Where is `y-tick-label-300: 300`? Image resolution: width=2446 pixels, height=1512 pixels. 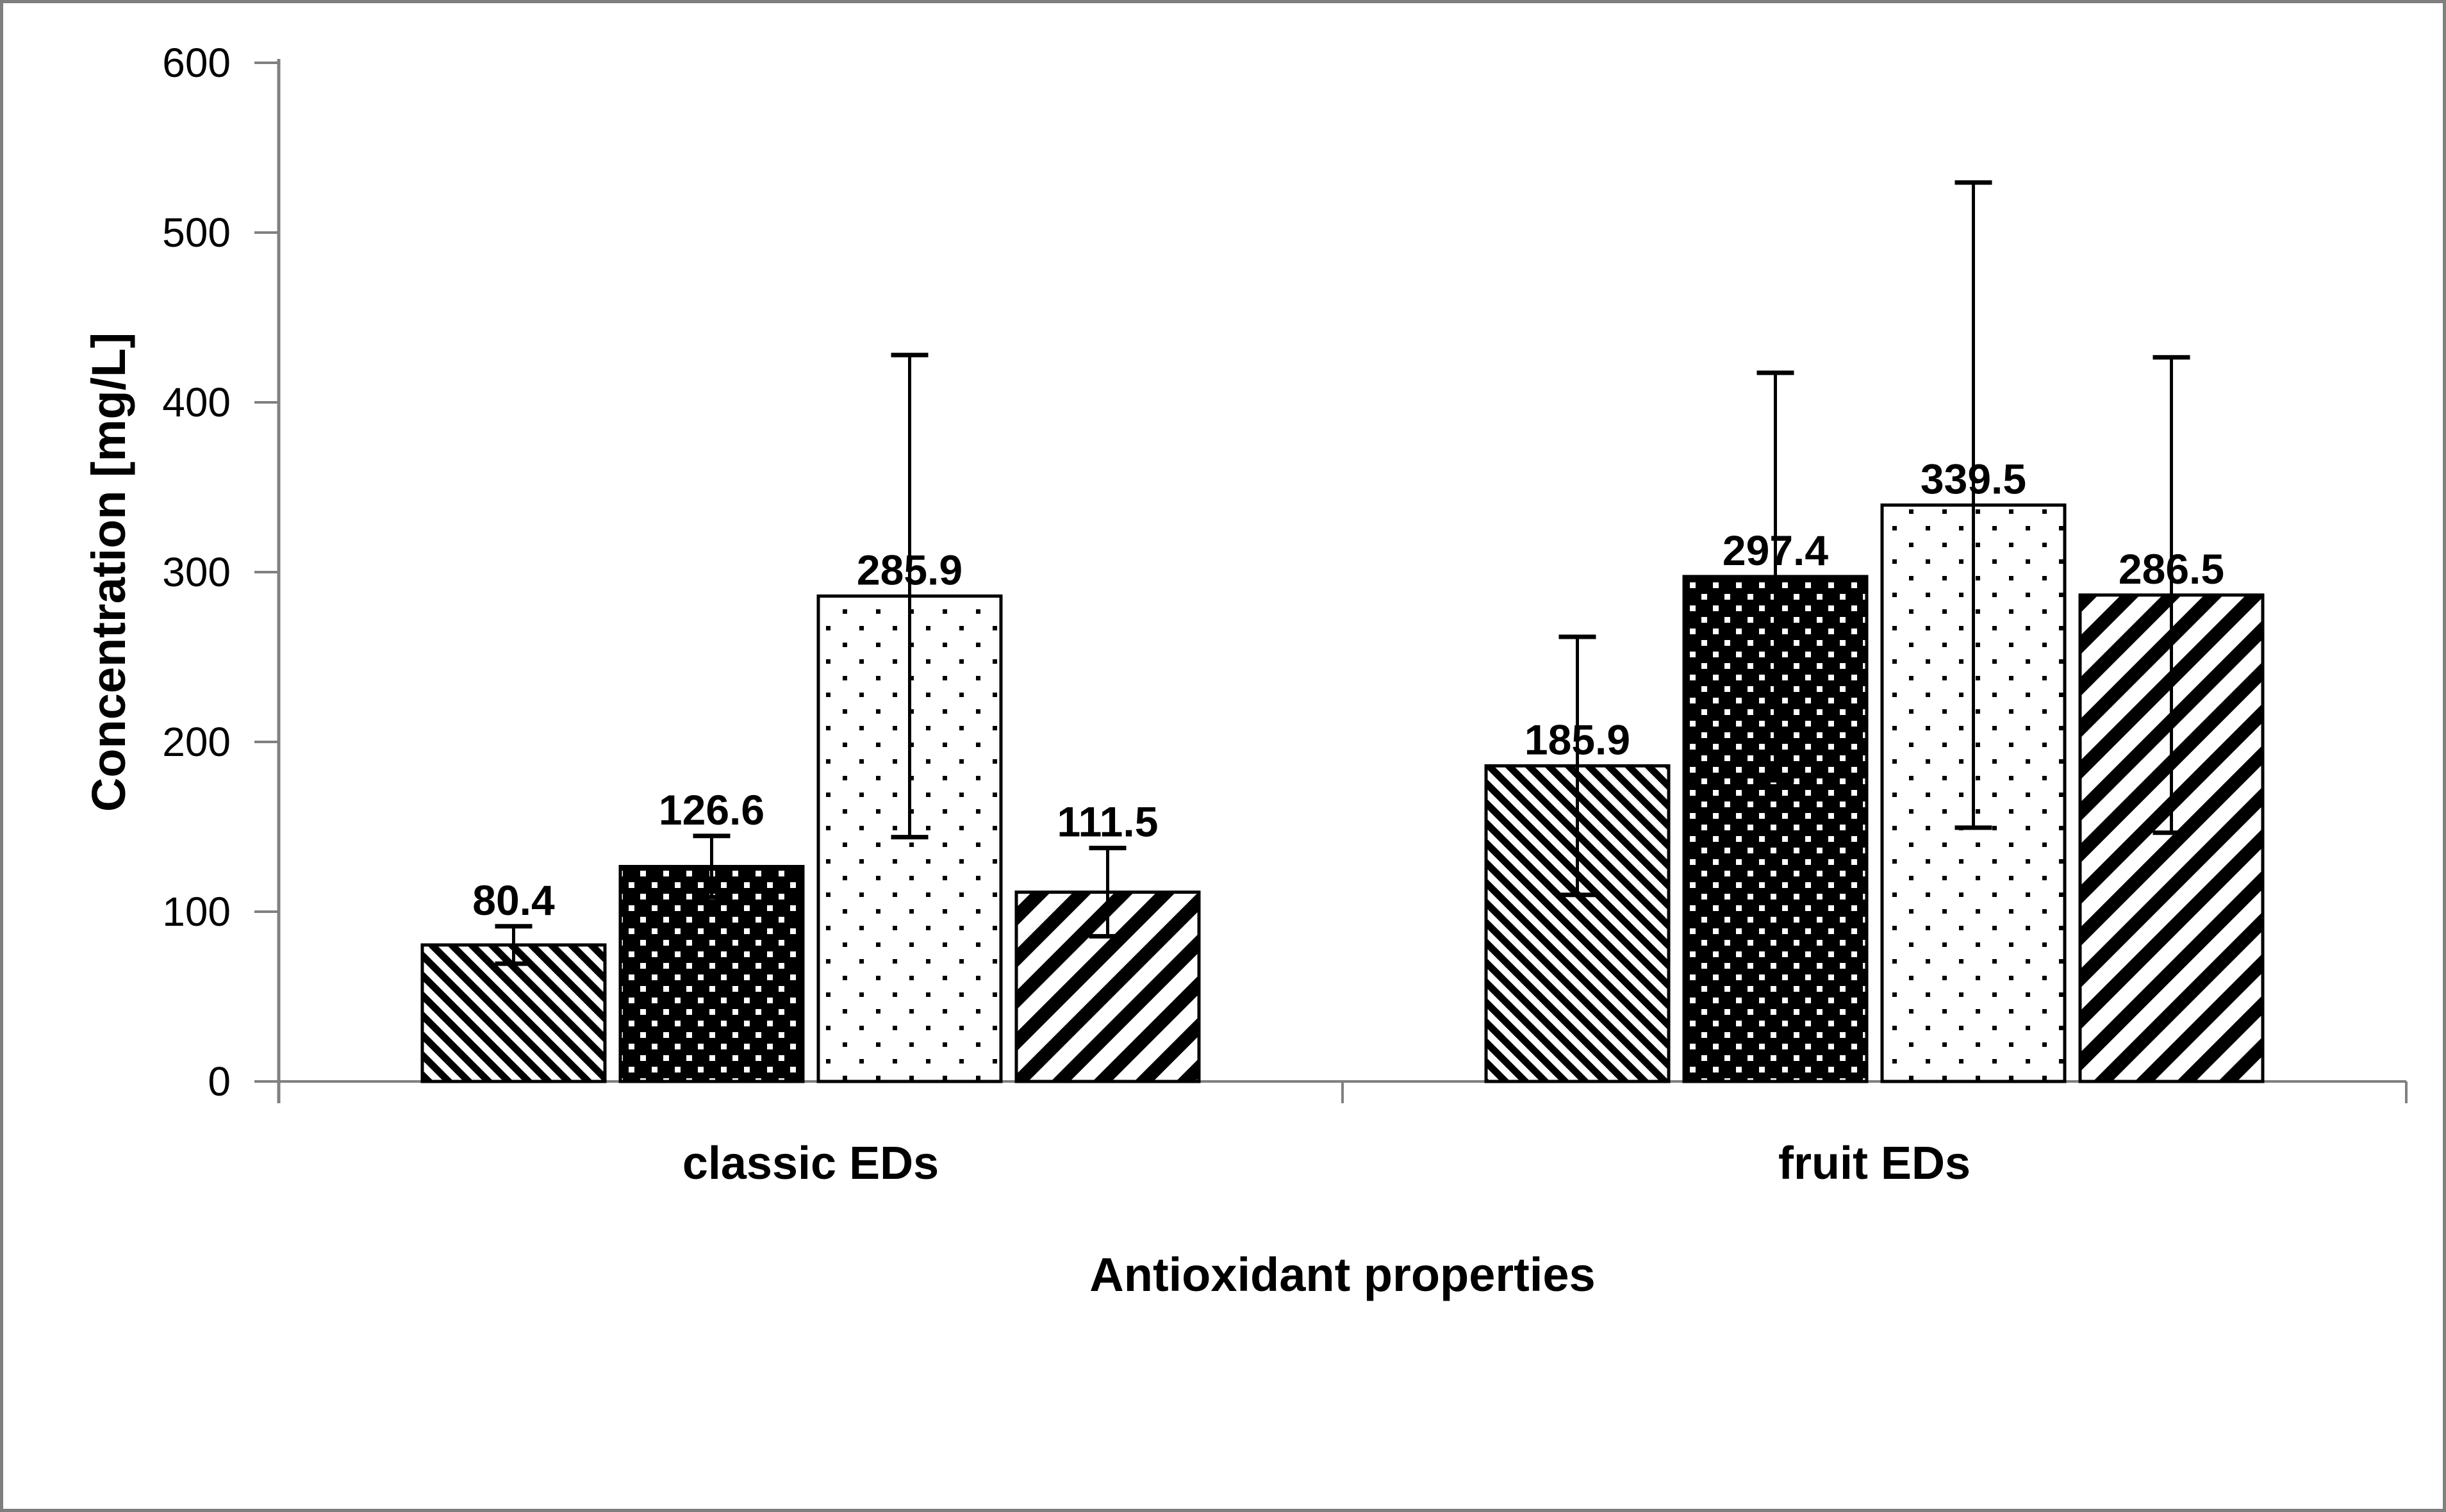 y-tick-label-300: 300 is located at coordinates (196, 572).